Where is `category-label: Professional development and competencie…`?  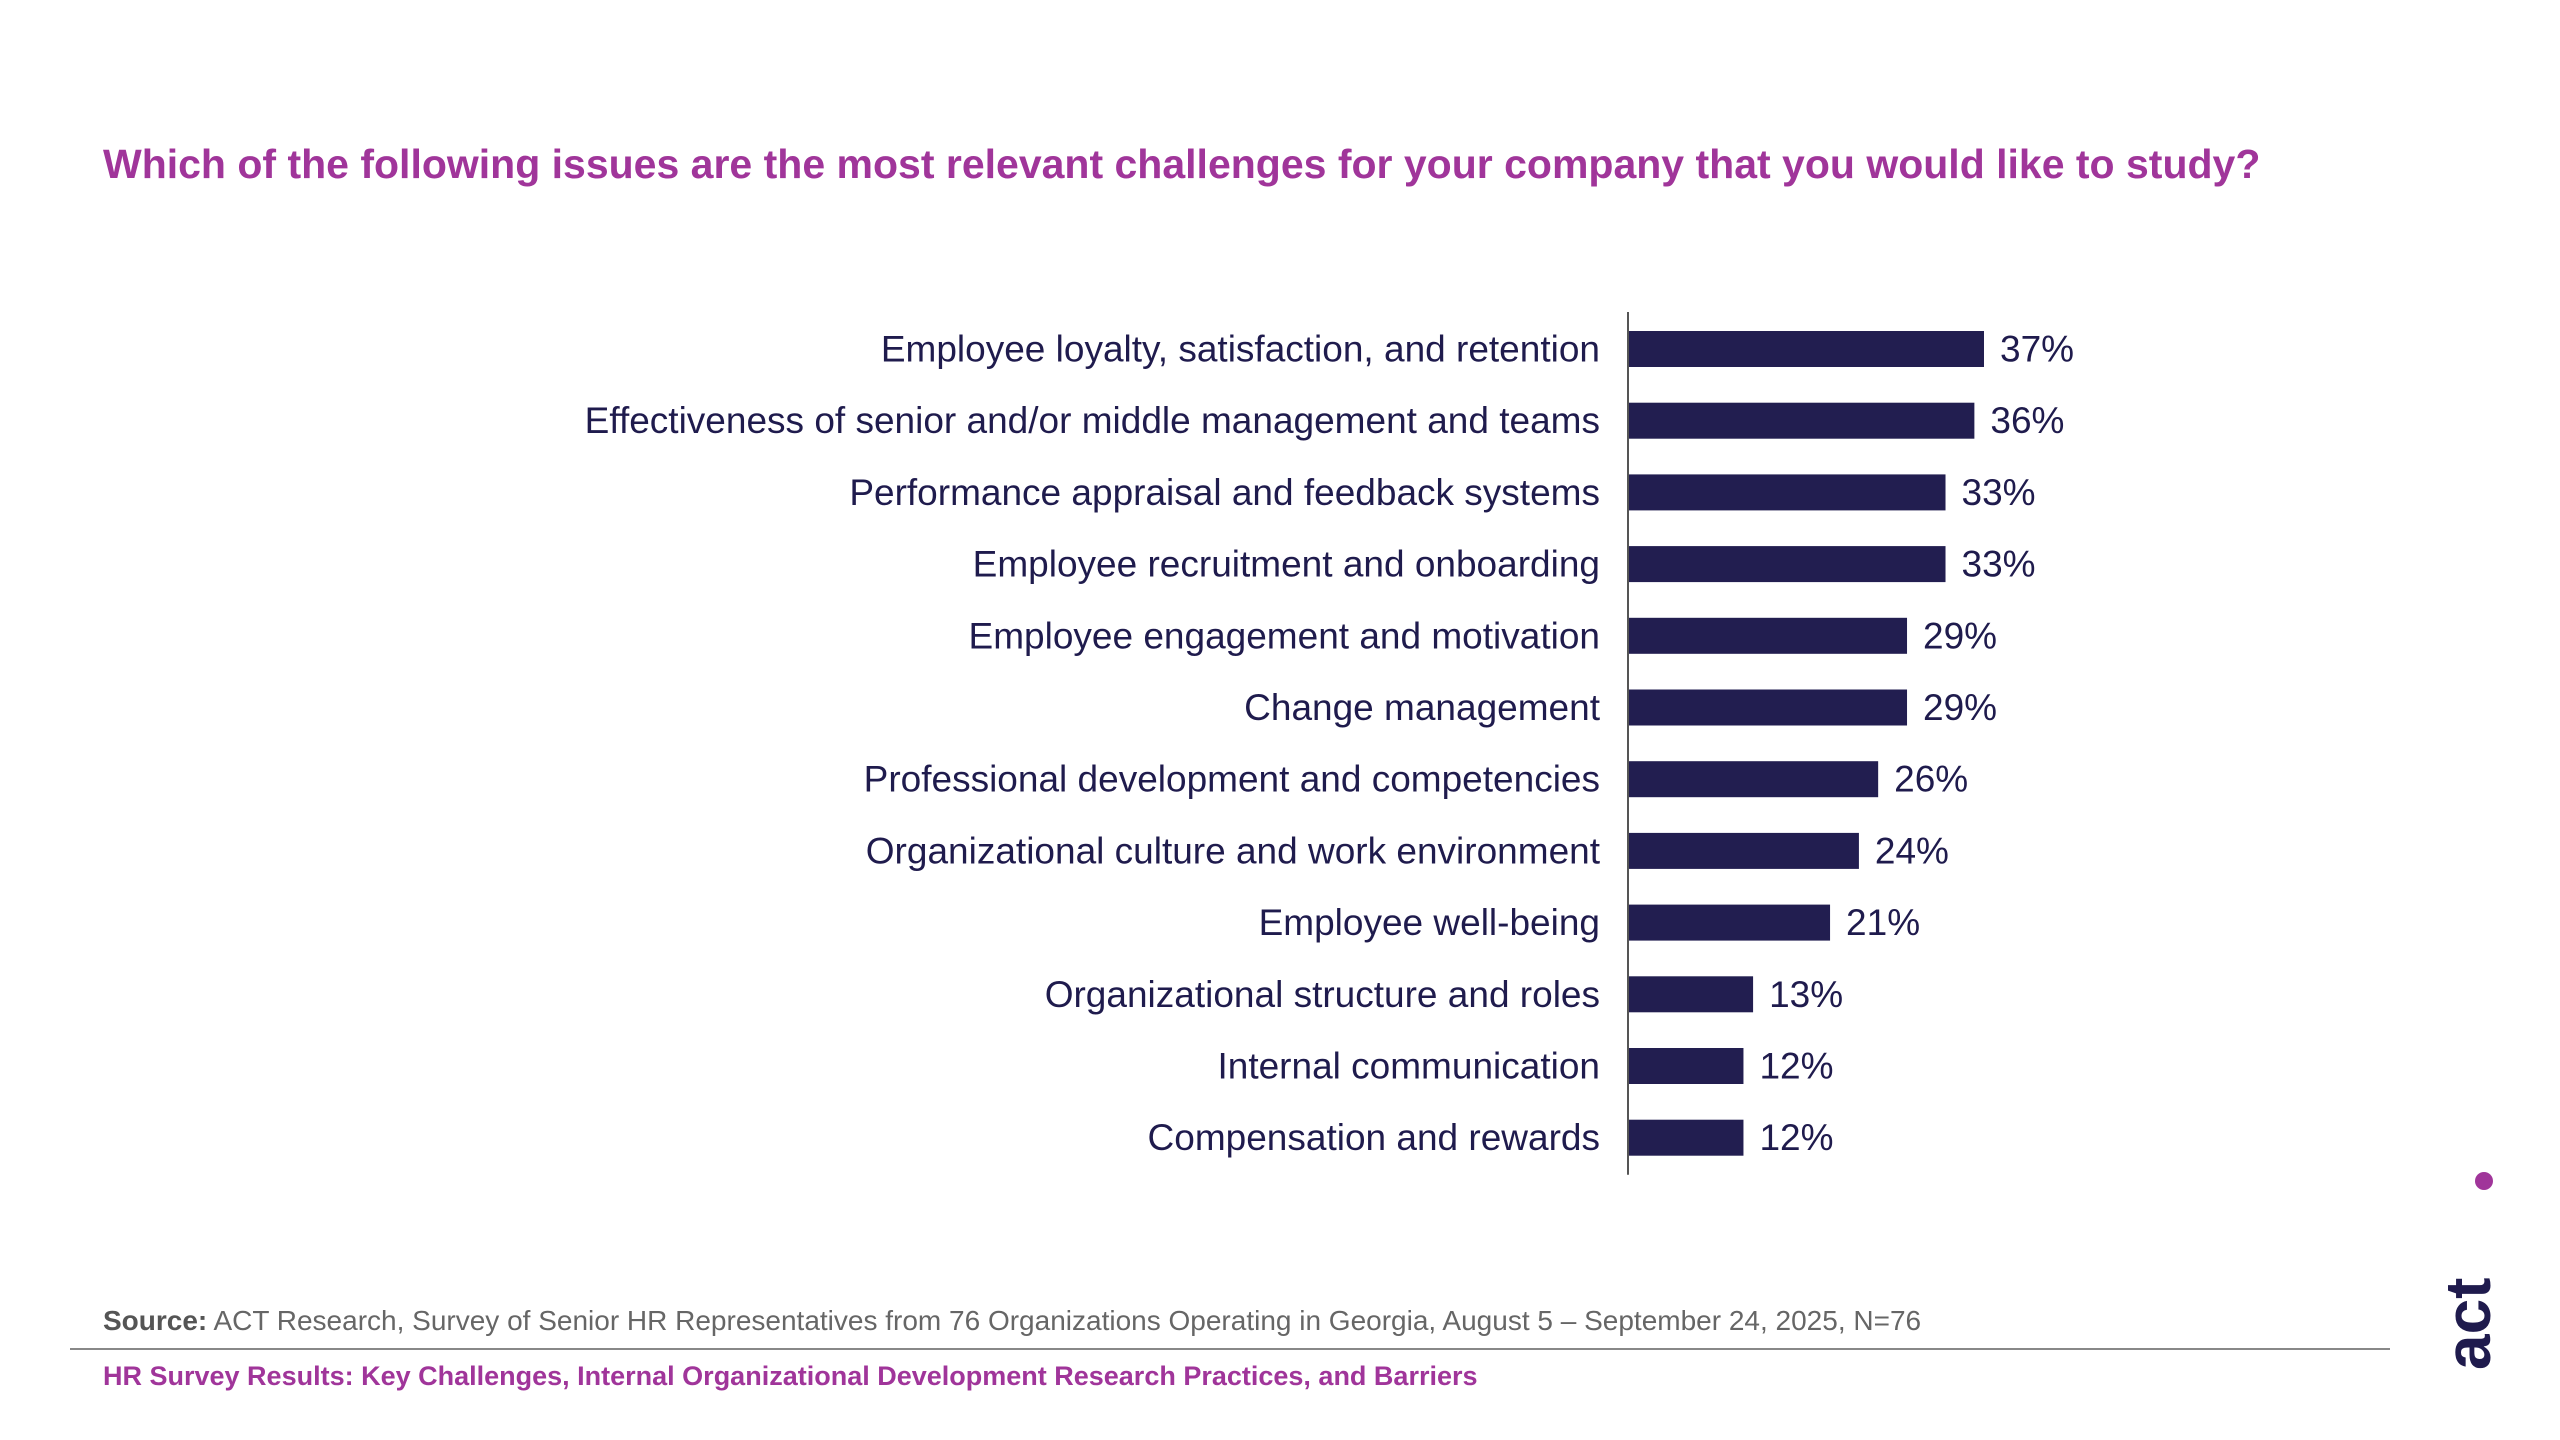 category-label: Professional development and competencie… is located at coordinates (1232, 779).